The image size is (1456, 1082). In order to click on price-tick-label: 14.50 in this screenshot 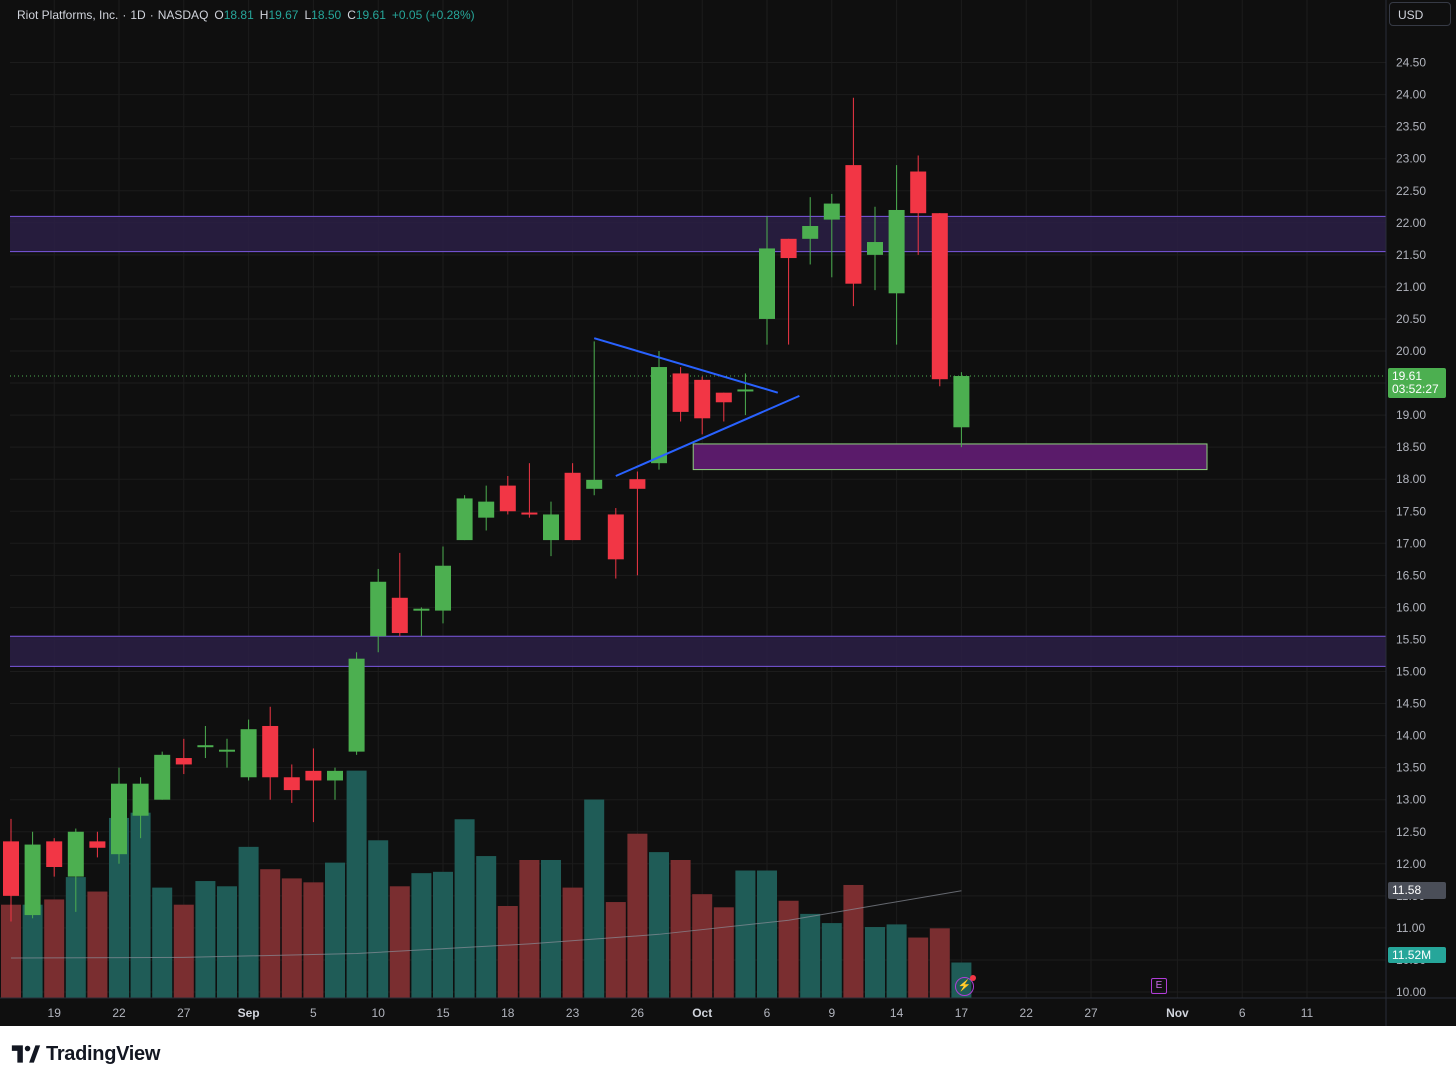, I will do `click(1411, 704)`.